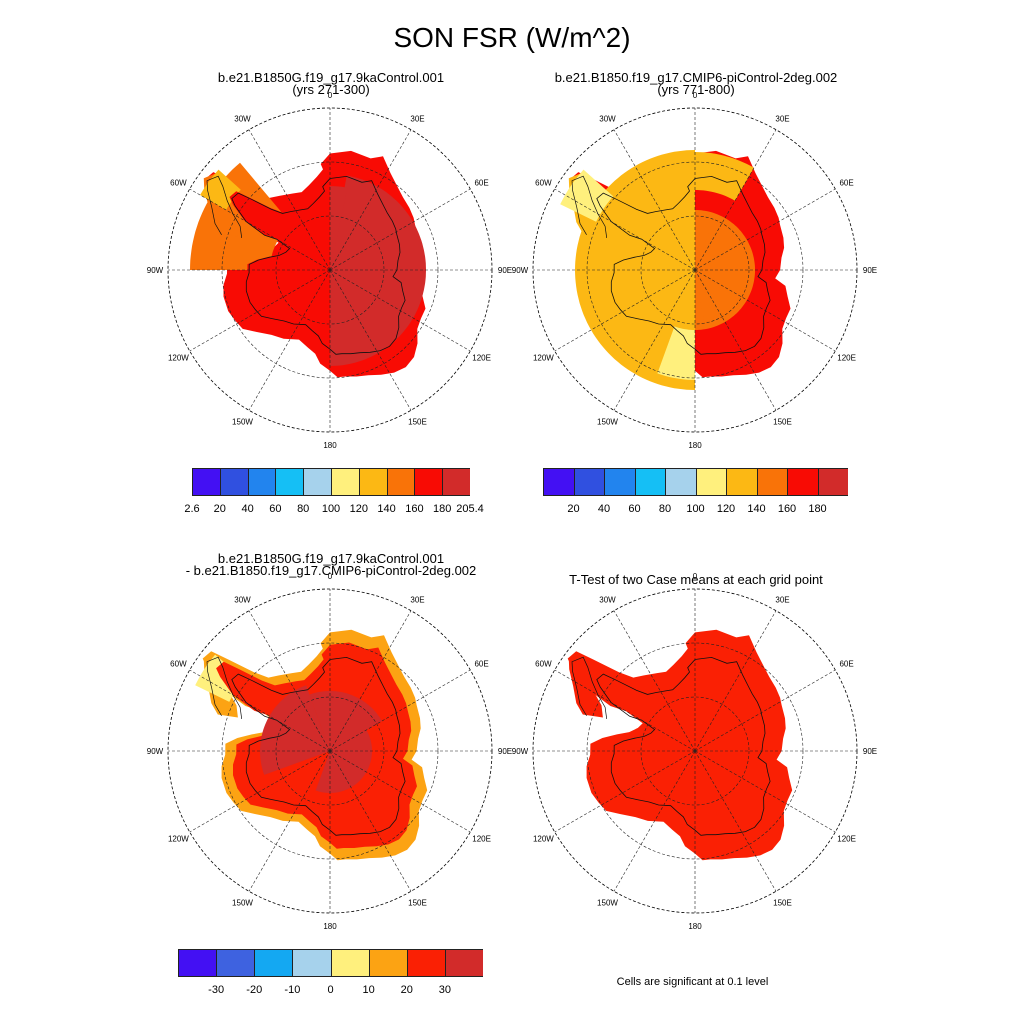 The width and height of the screenshot is (1024, 1024). I want to click on colorbar-tick-label: 205.4, so click(470, 509).